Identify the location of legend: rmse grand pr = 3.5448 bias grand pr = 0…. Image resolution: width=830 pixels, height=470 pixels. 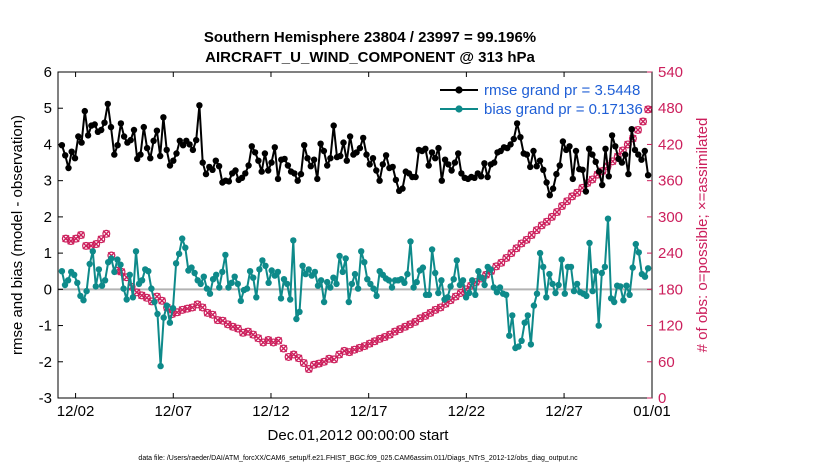
(541, 100).